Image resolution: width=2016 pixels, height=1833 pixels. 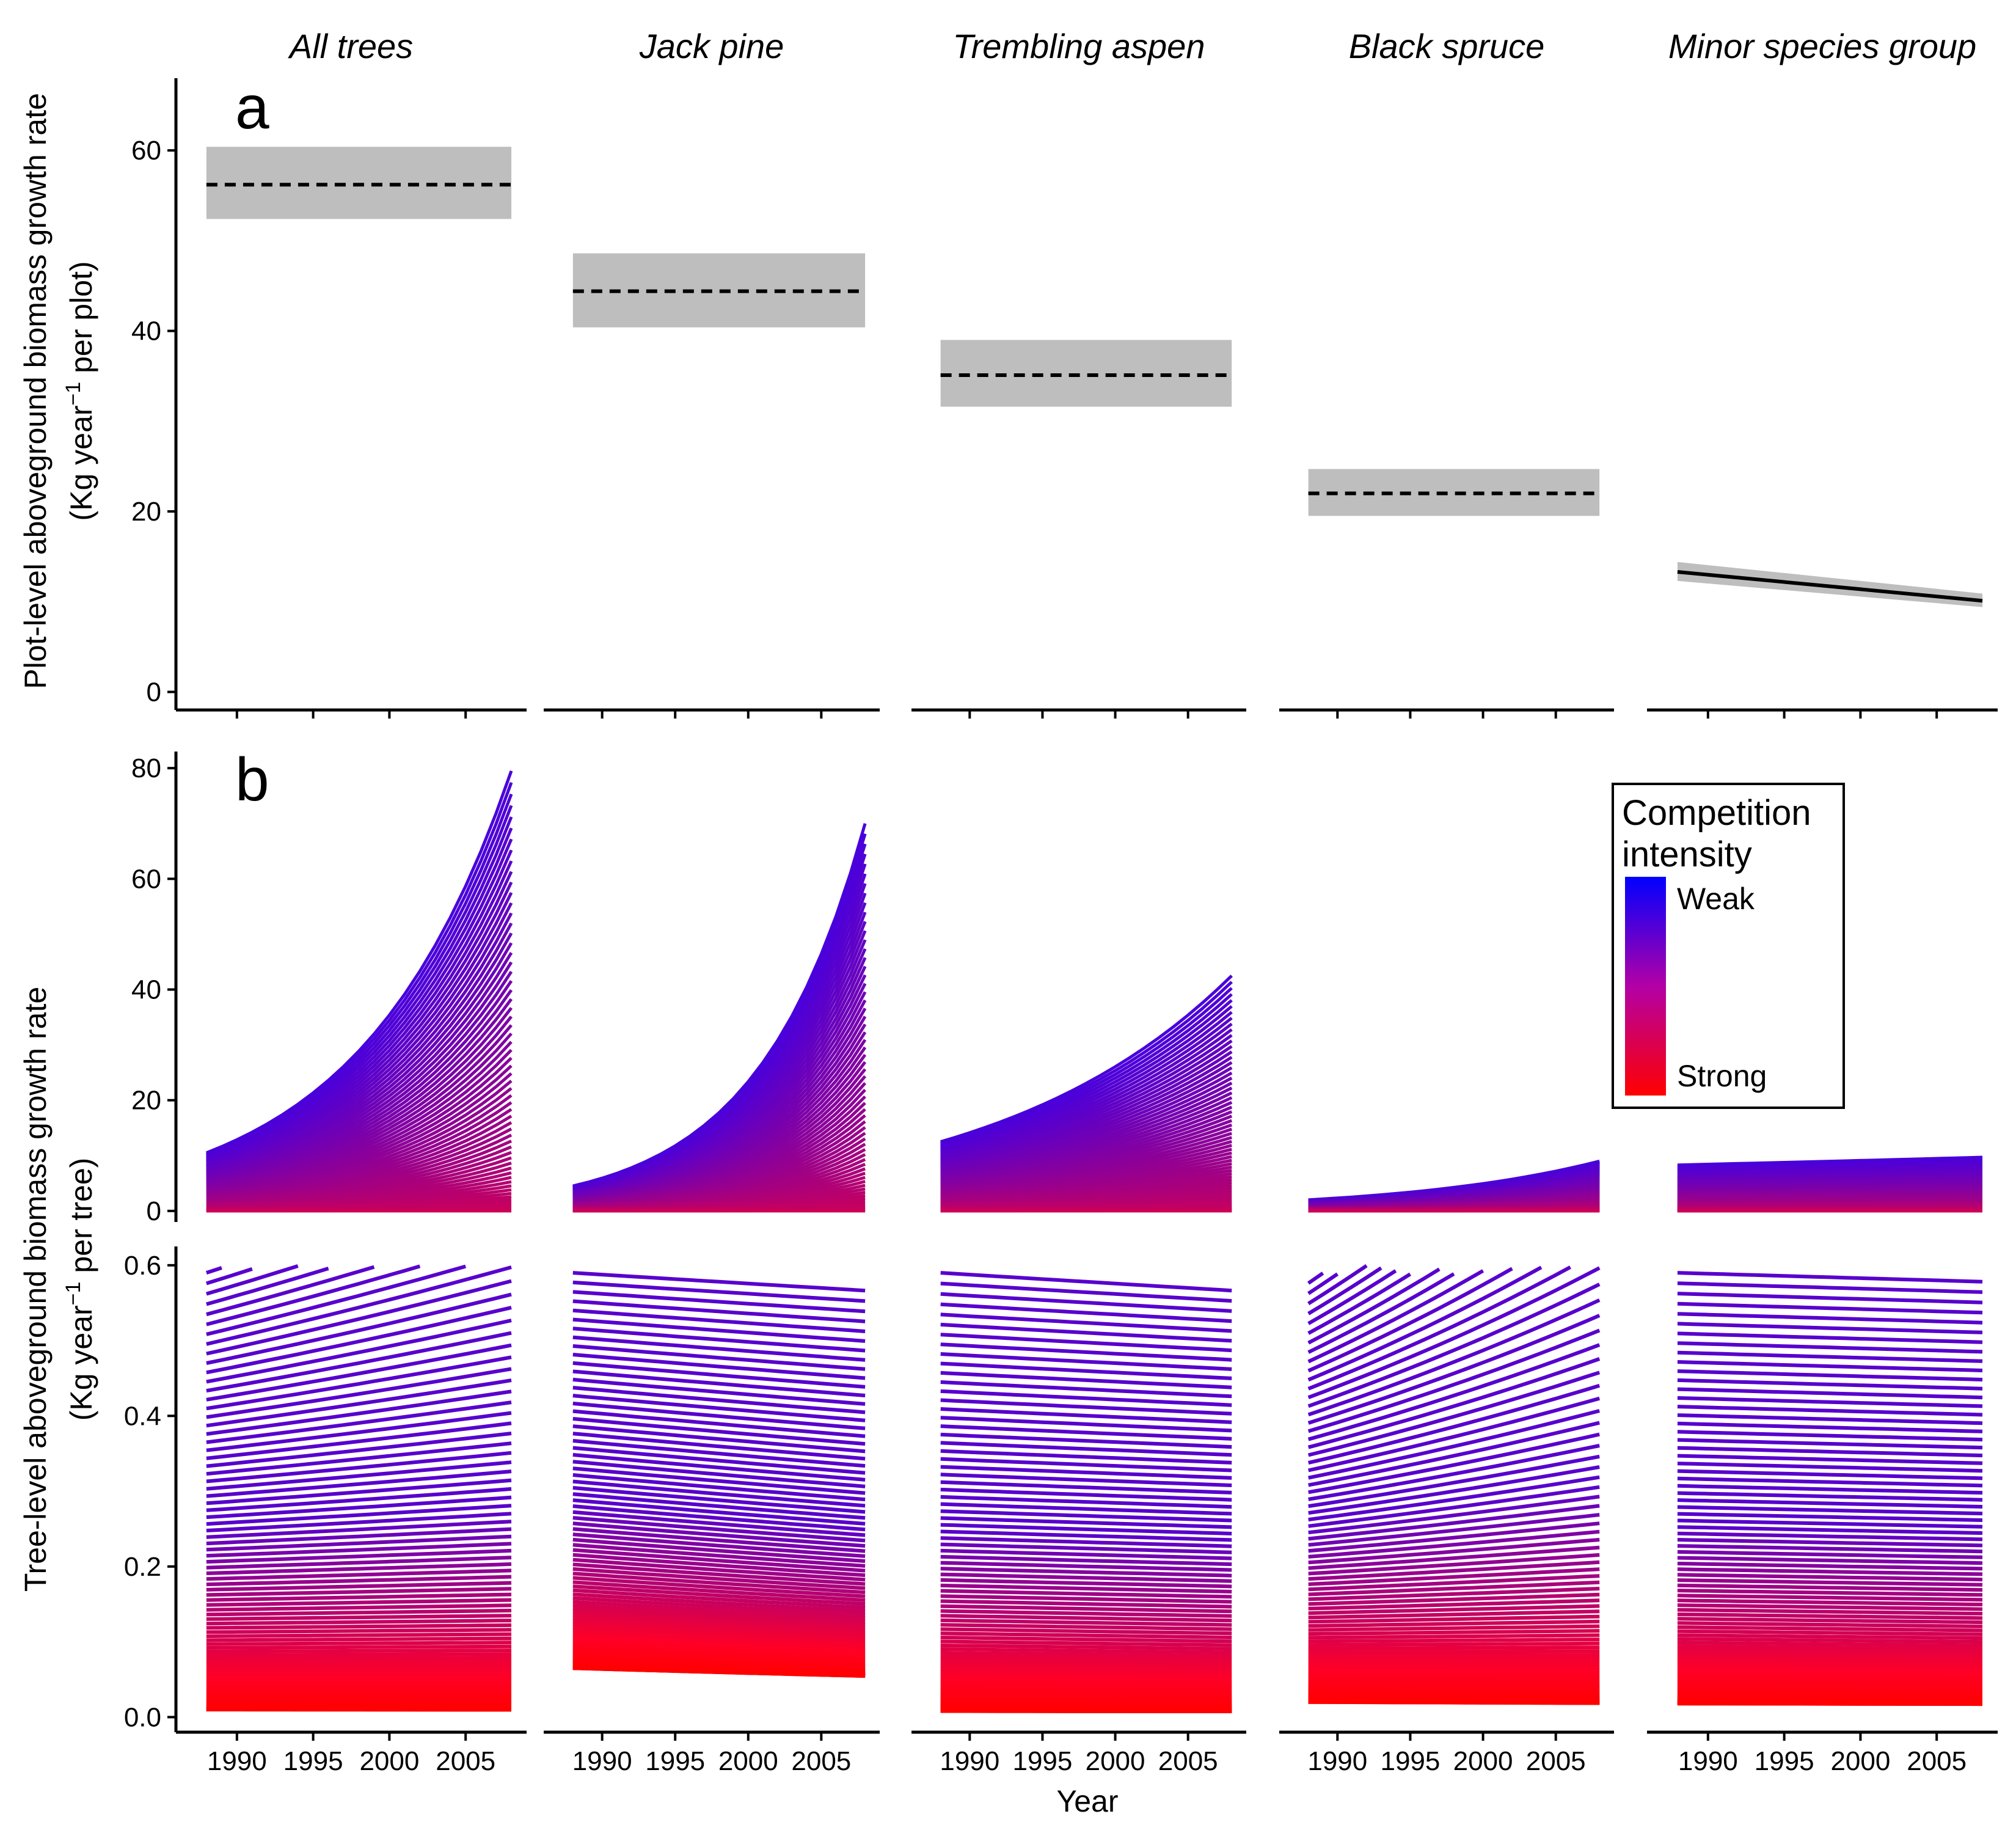 I want to click on x-tick-label-0-1: 1995, so click(x=313, y=1761).